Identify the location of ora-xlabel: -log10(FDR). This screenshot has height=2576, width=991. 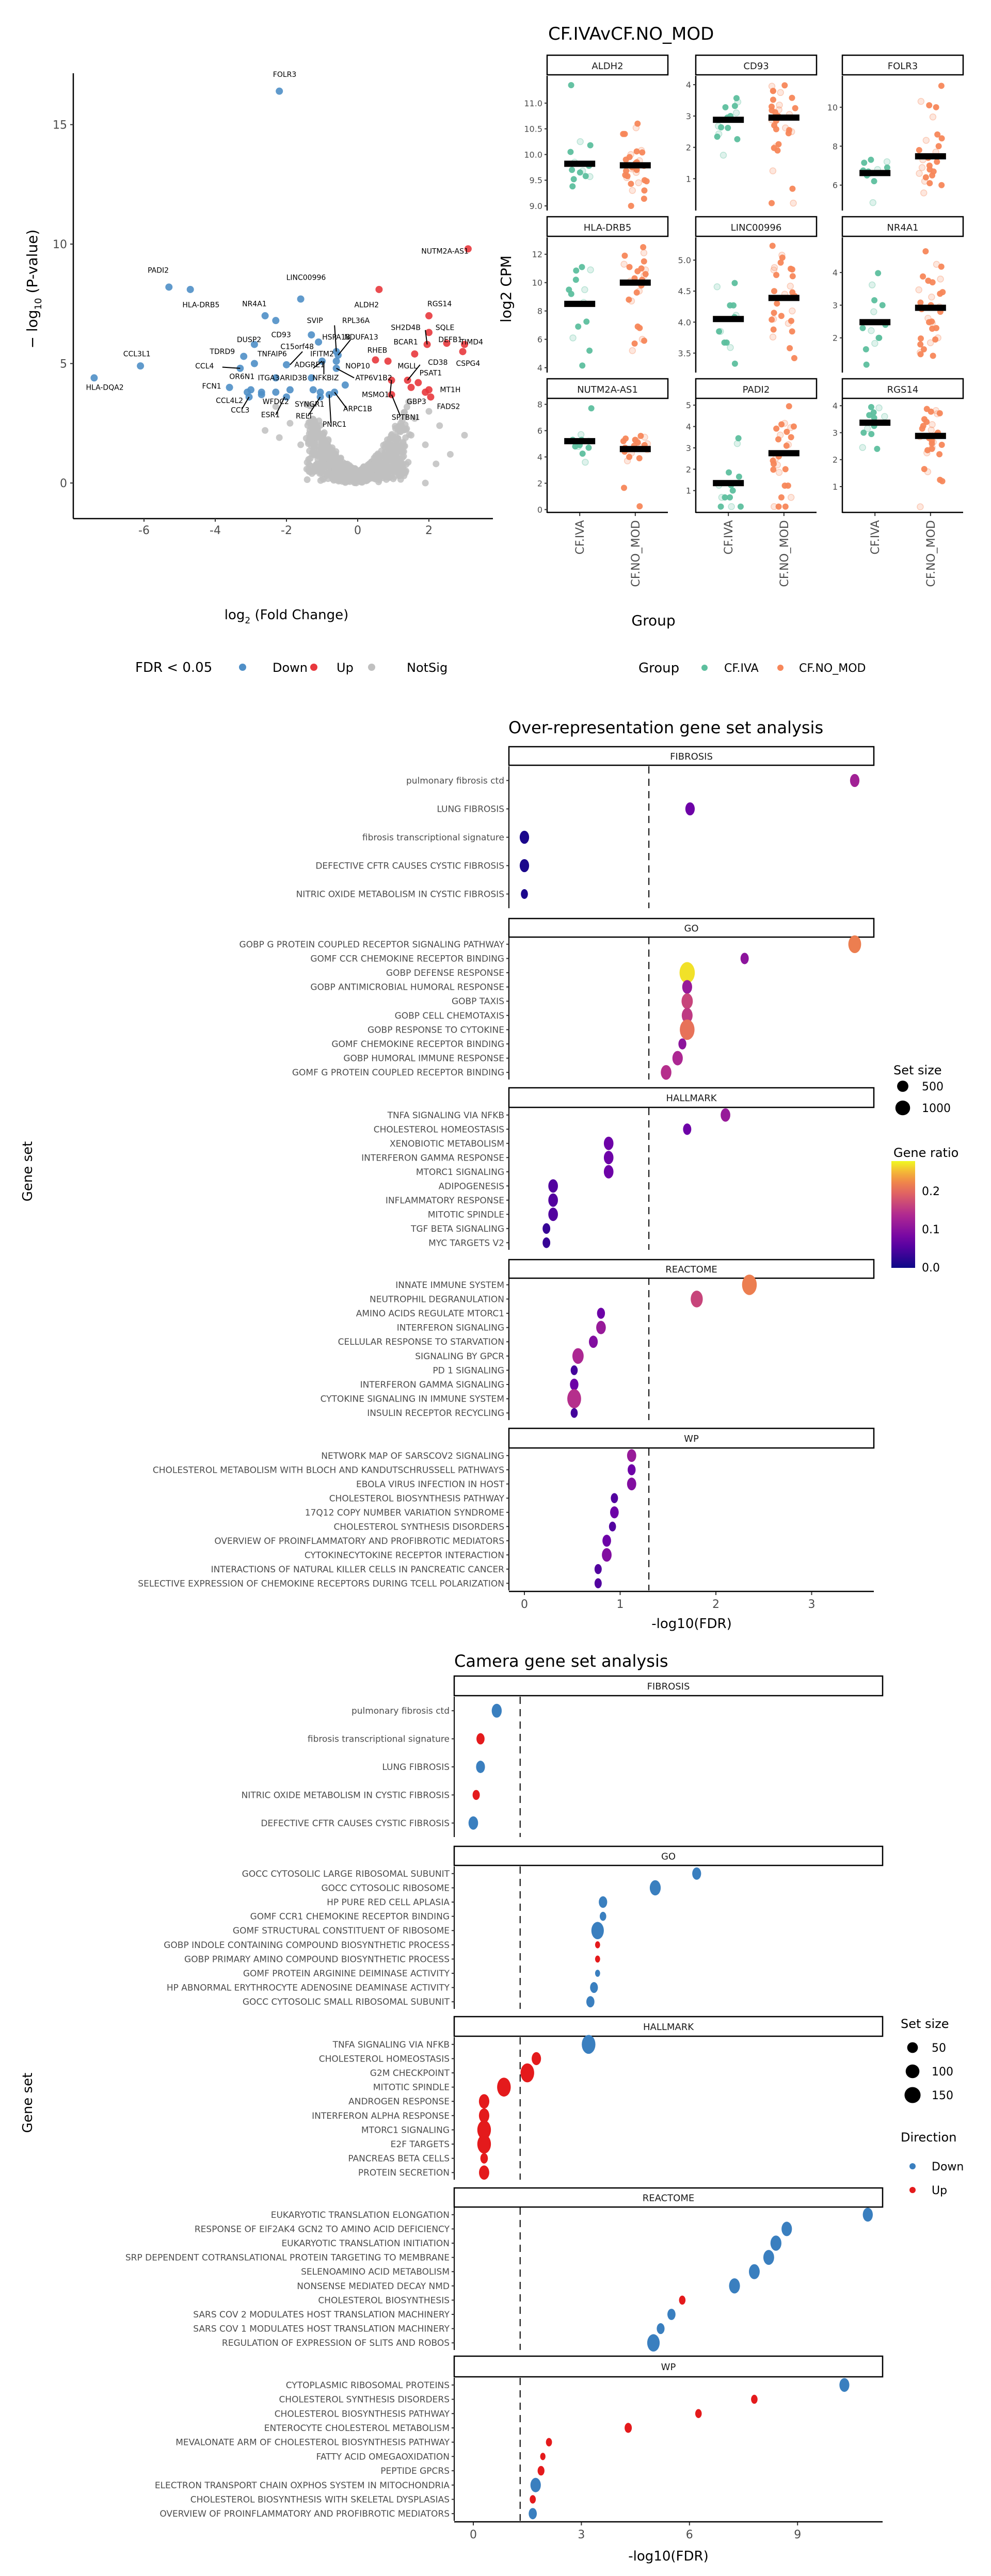
(691, 1624).